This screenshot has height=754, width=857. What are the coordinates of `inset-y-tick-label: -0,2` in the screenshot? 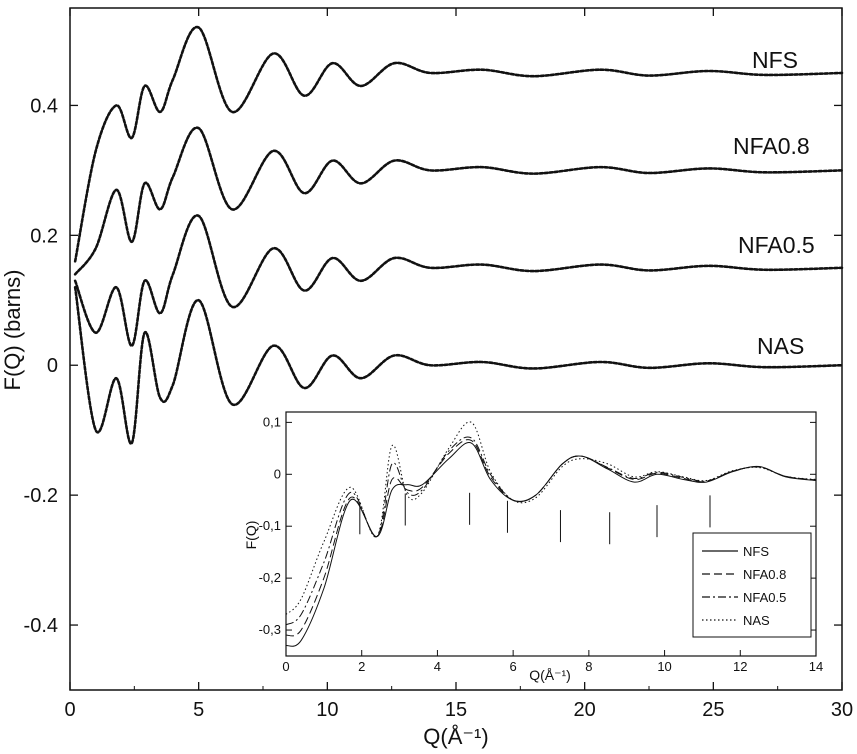 It's located at (270, 577).